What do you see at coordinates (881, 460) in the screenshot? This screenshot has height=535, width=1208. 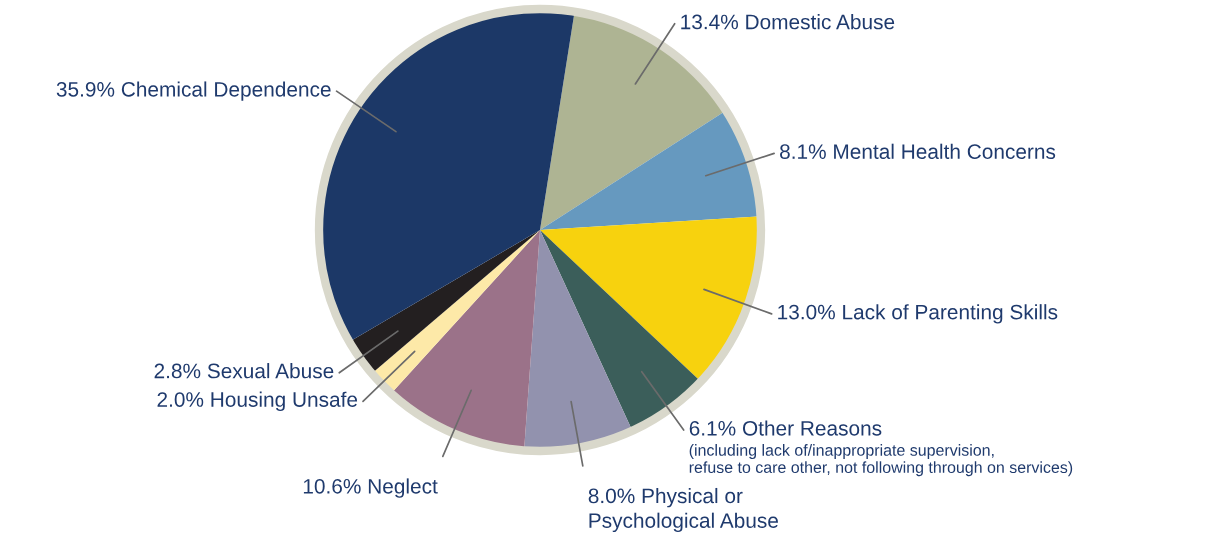 I see `text: (including lack of/inappropriate supervision, refuse to care other, not following through on services)` at bounding box center [881, 460].